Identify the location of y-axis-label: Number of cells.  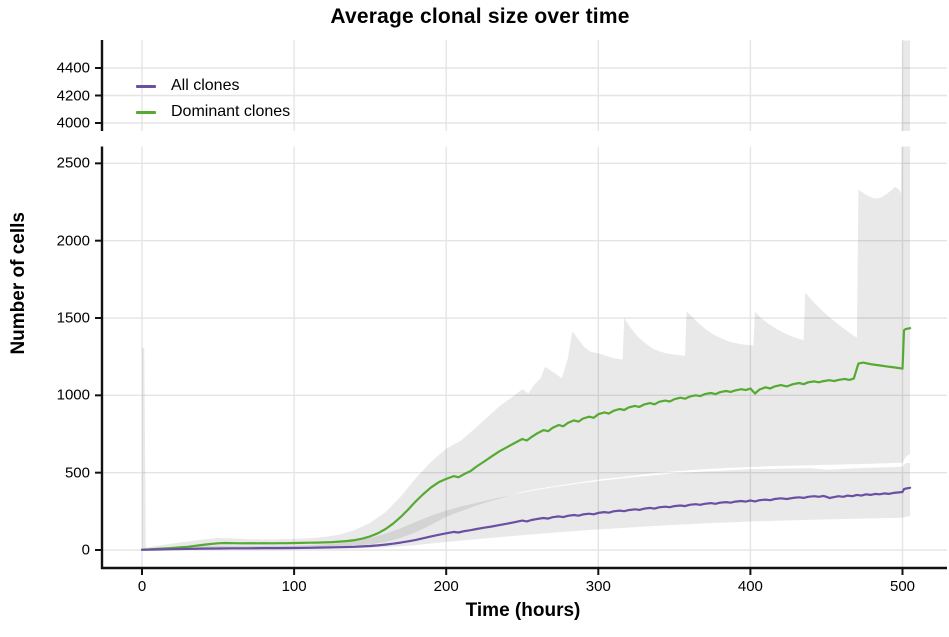
(18, 283).